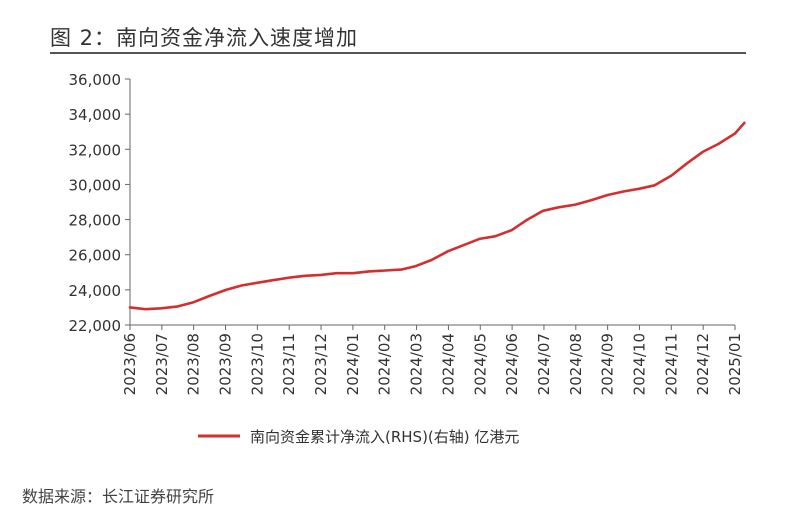  I want to click on x-tick-label: 2024/01, so click(353, 364).